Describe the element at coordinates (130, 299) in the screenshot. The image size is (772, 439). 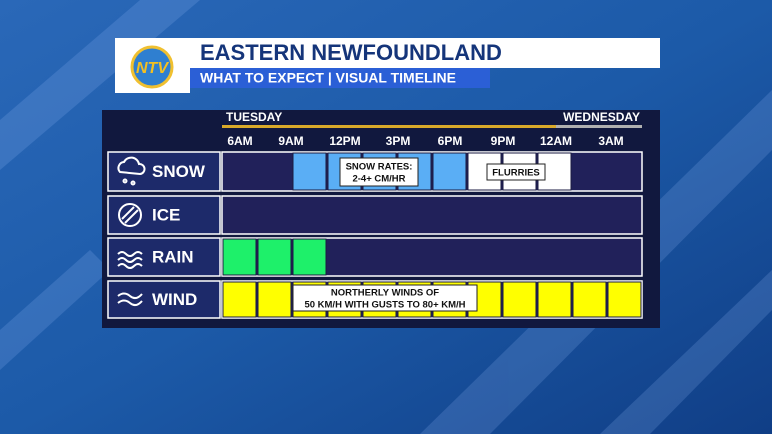
I see `wind-icon` at that location.